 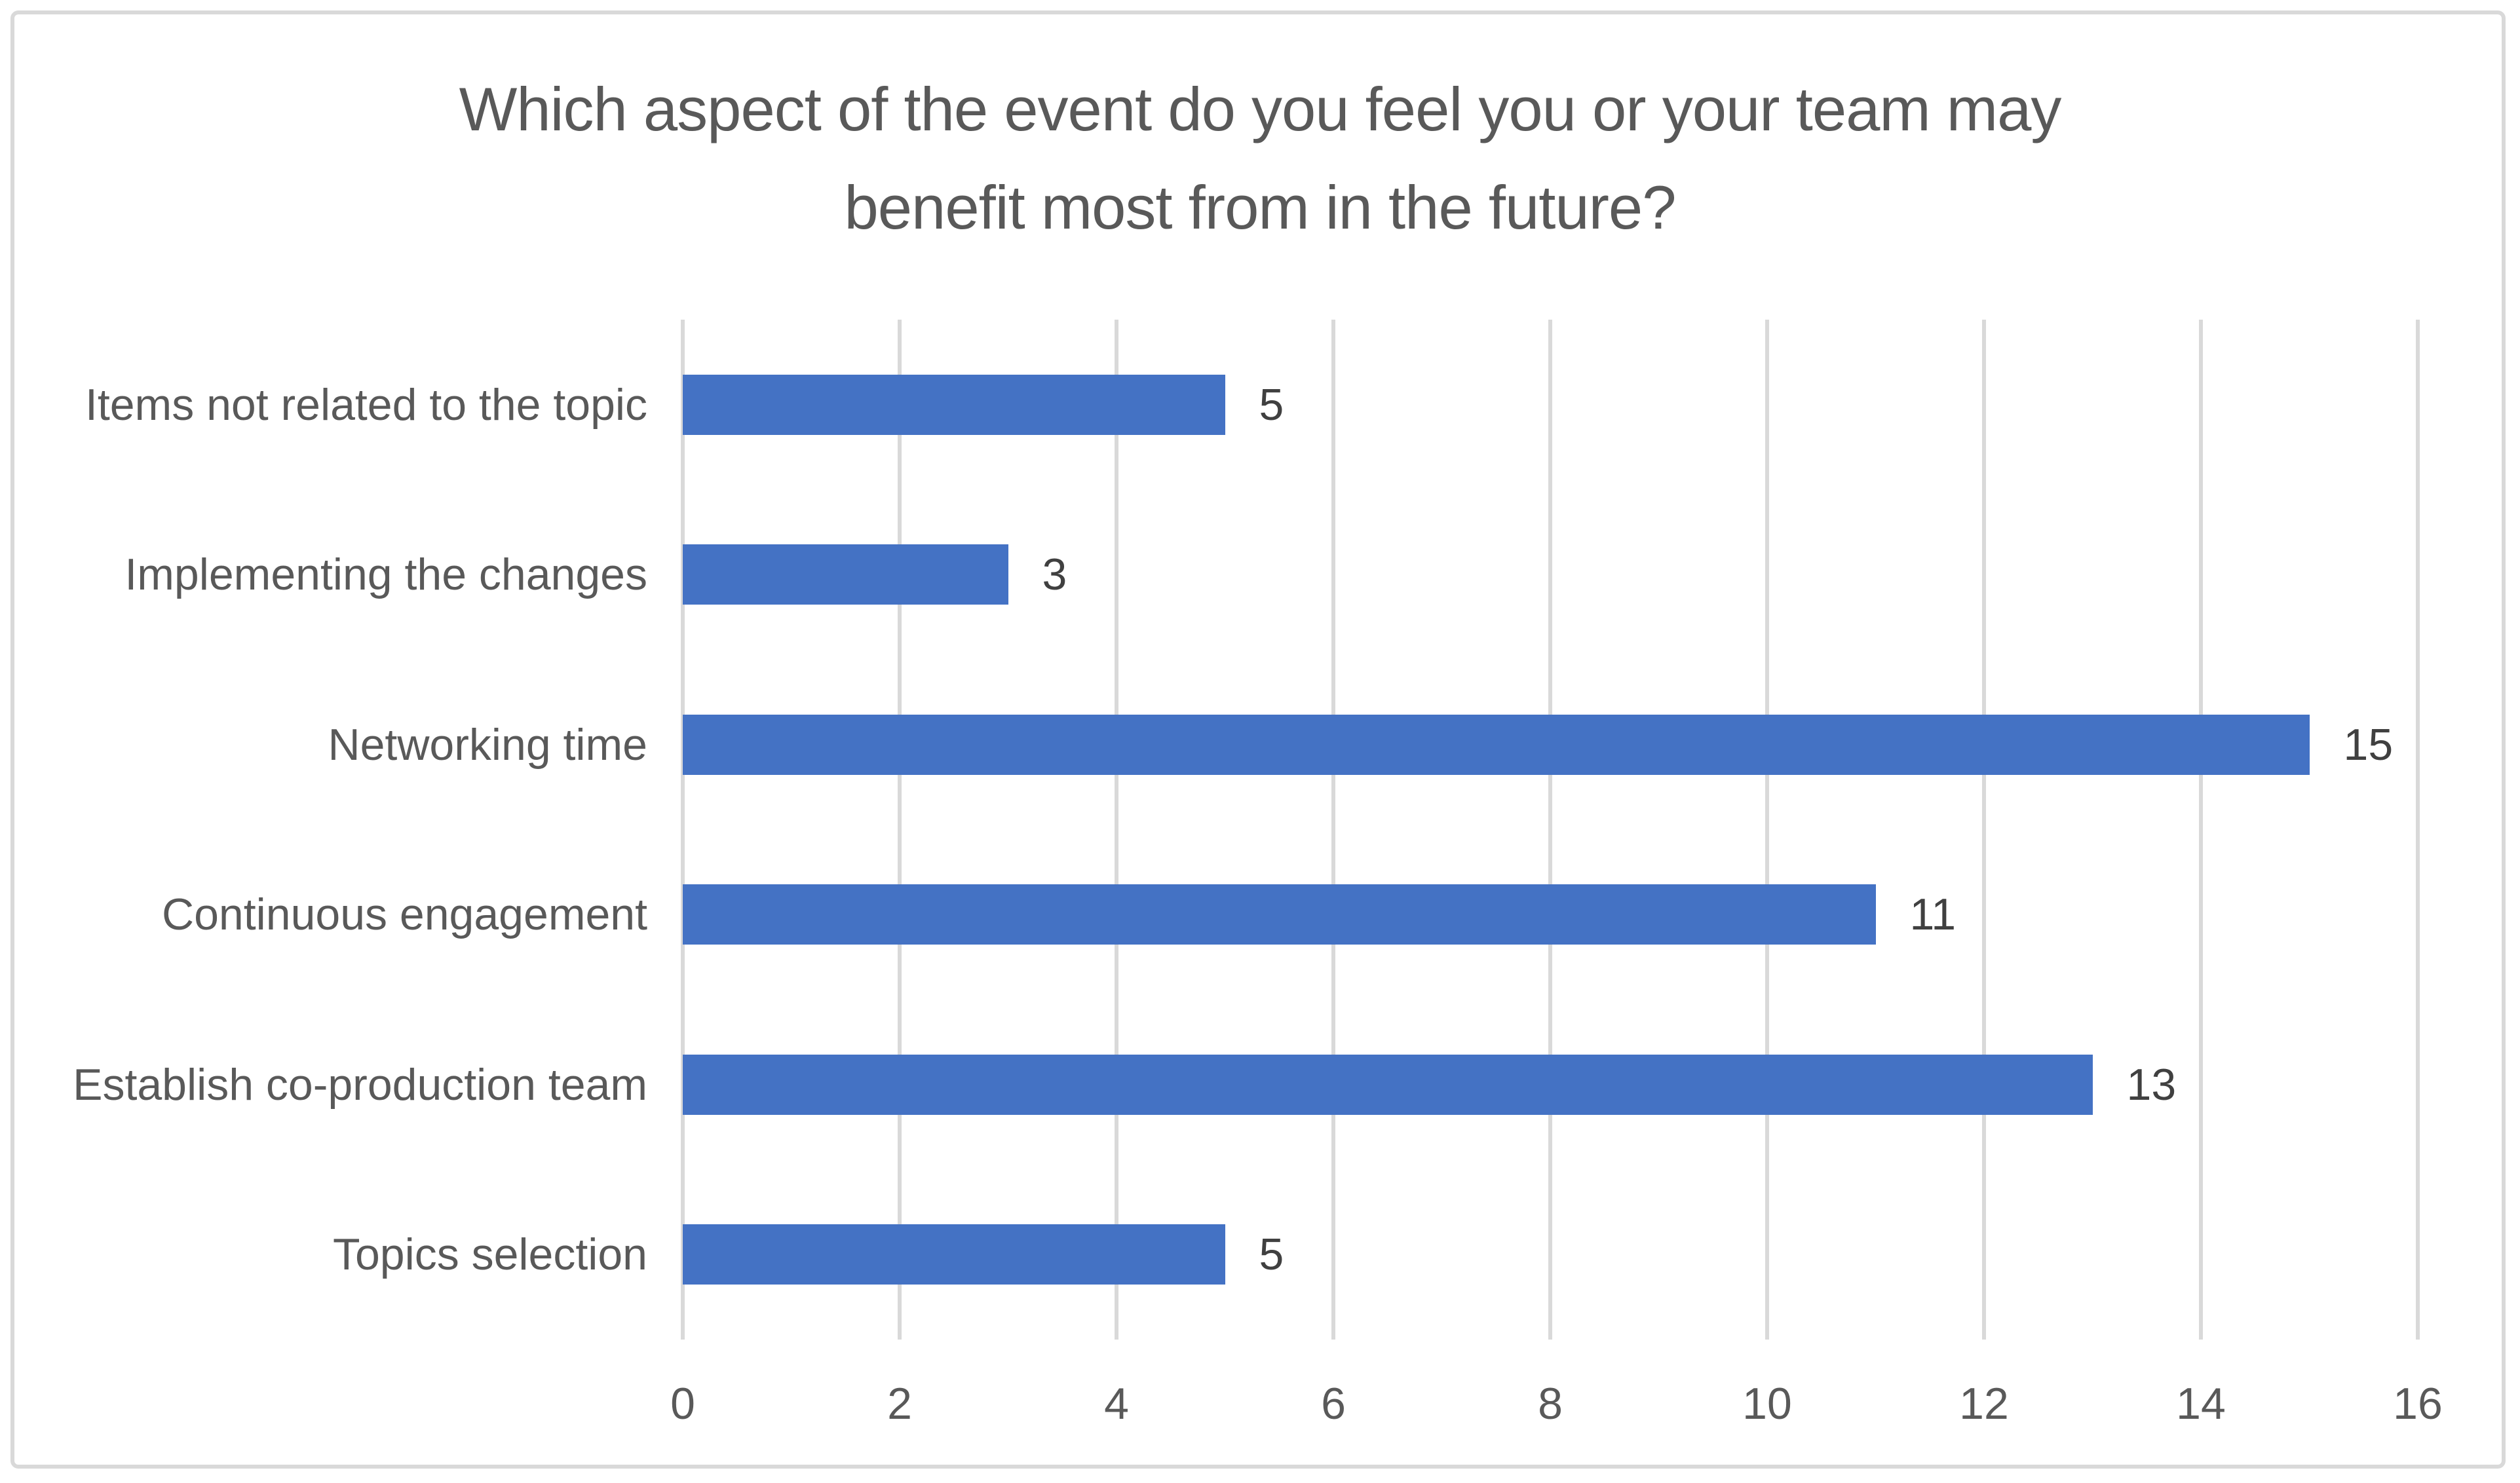 I want to click on x-tick-label: 10, so click(x=1767, y=1404).